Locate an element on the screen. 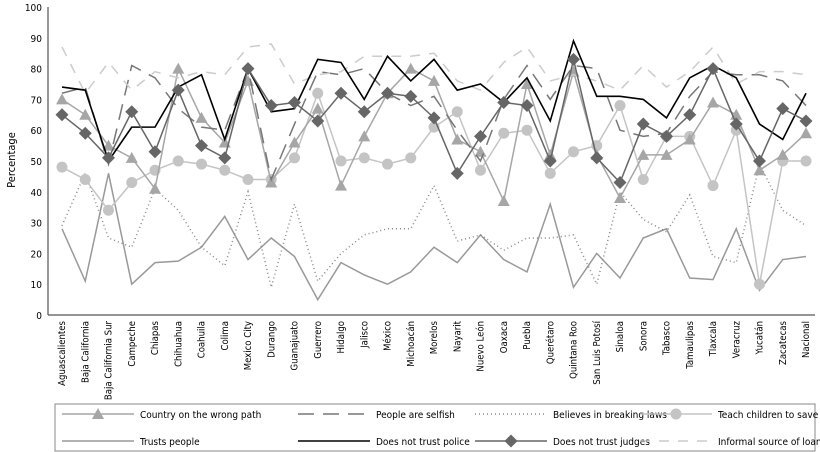 This screenshot has width=820, height=452. legend-label: Believes in breaking laws is located at coordinates (610, 415).